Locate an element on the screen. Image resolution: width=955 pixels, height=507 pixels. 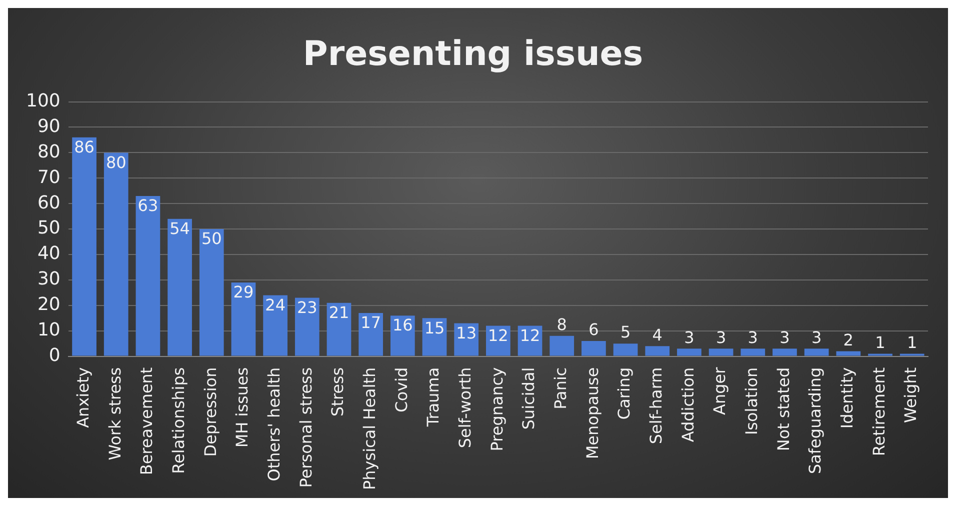
x-tick-label: Relationships is located at coordinates (178, 420).